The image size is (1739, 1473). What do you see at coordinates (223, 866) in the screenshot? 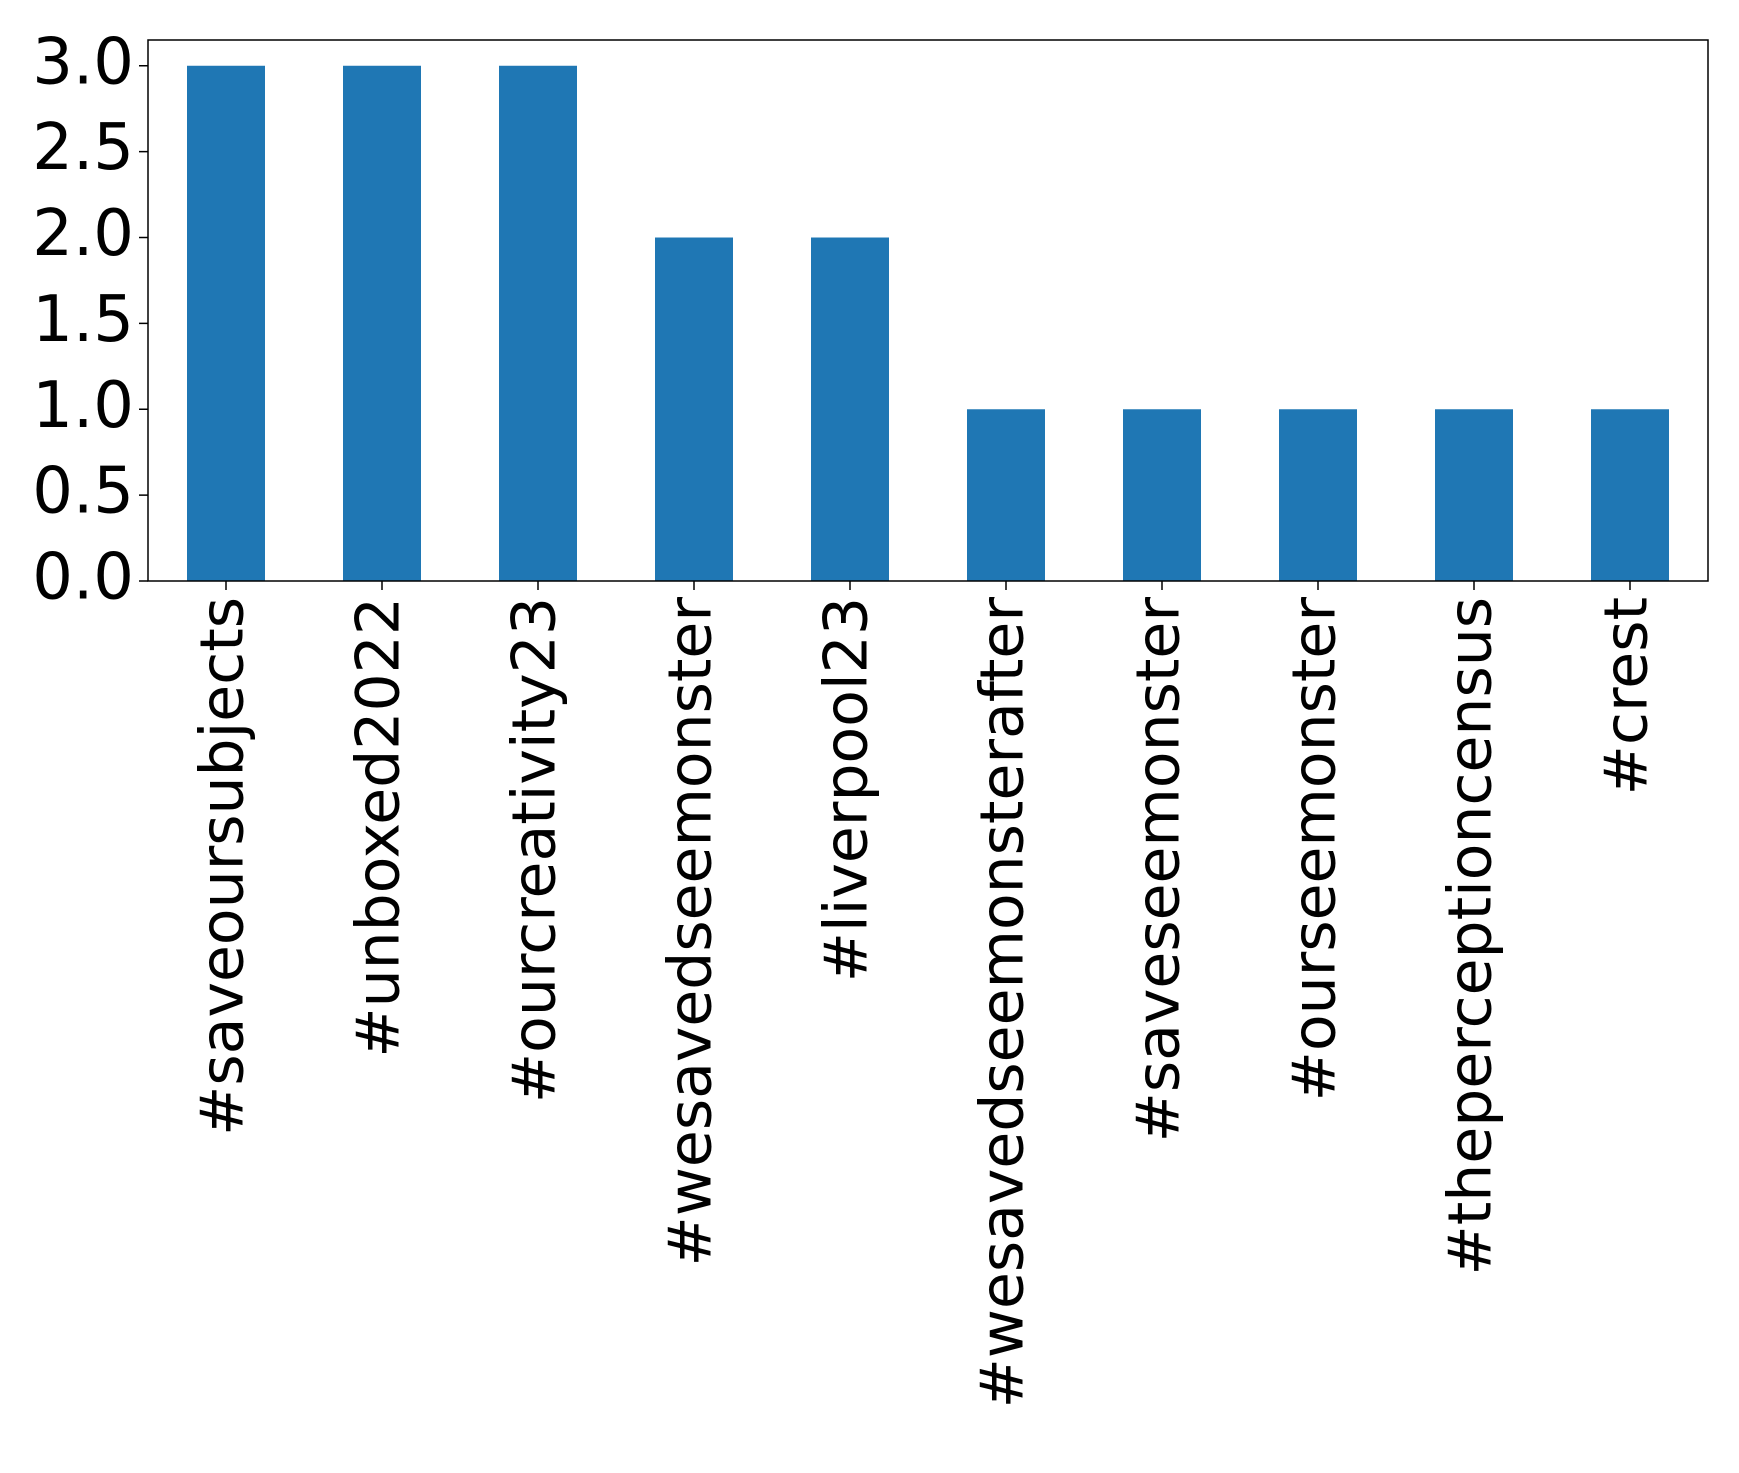
I see `x-tick-label: #saveoursubjects` at bounding box center [223, 866].